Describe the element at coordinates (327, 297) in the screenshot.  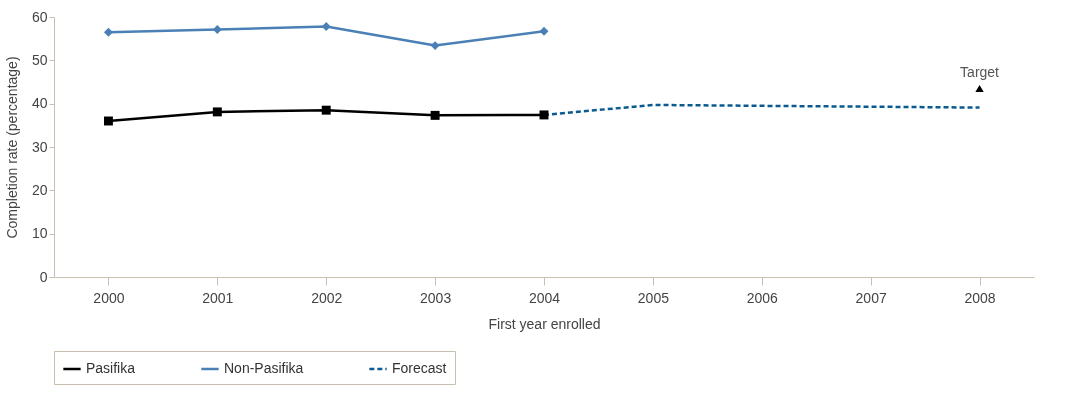
I see `x-tick-label: 2002` at that location.